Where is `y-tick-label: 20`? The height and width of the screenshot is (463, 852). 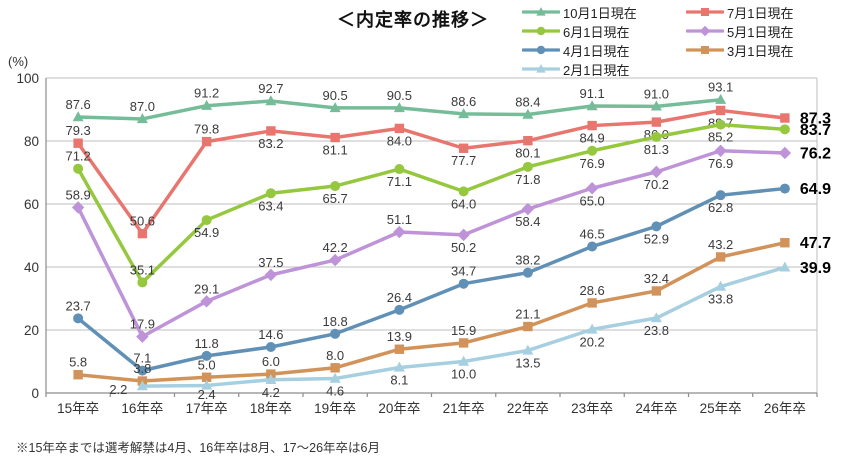
y-tick-label: 20 is located at coordinates (31, 330).